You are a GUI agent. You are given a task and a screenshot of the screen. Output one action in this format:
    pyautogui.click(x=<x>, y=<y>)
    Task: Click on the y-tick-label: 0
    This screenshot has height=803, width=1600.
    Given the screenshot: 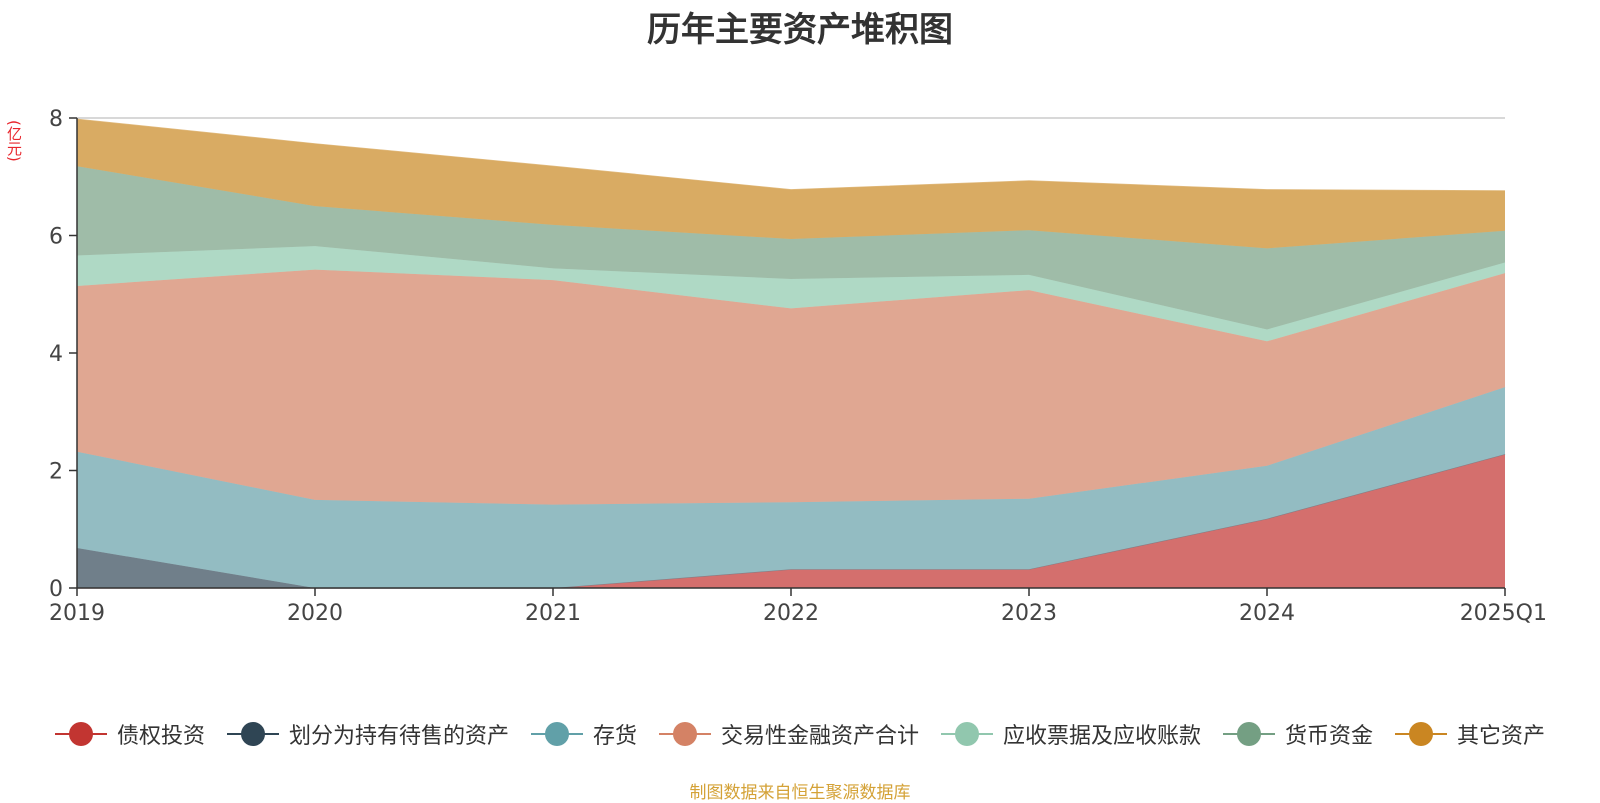 What is the action you would take?
    pyautogui.click(x=56, y=589)
    